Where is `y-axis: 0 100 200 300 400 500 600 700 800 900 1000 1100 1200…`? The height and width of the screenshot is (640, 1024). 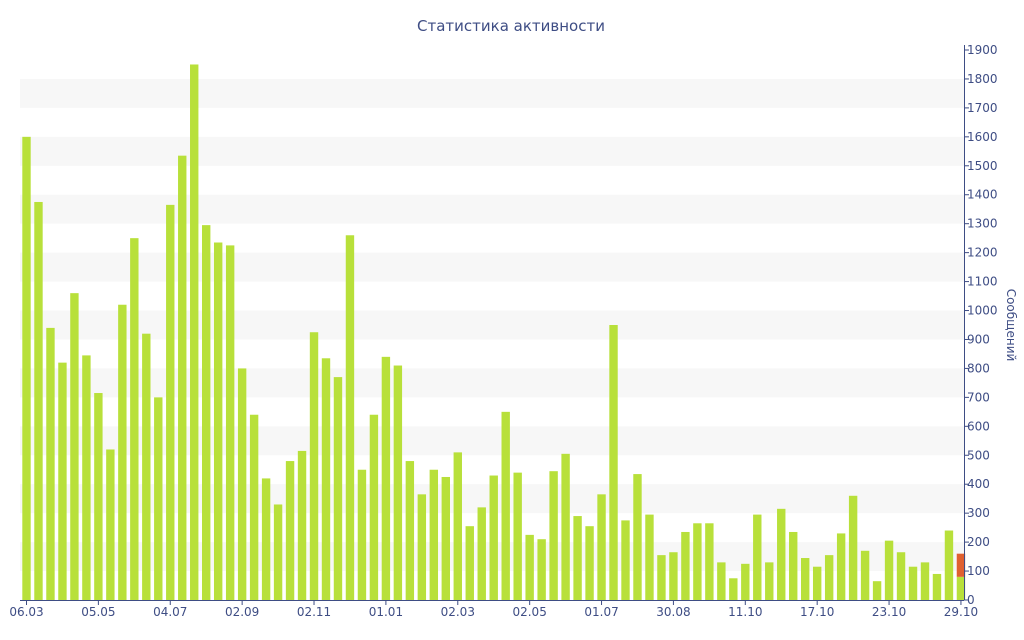
y-axis: 0 100 200 300 400 500 600 700 800 900 1000 1100 1200… is located at coordinates (981, 325).